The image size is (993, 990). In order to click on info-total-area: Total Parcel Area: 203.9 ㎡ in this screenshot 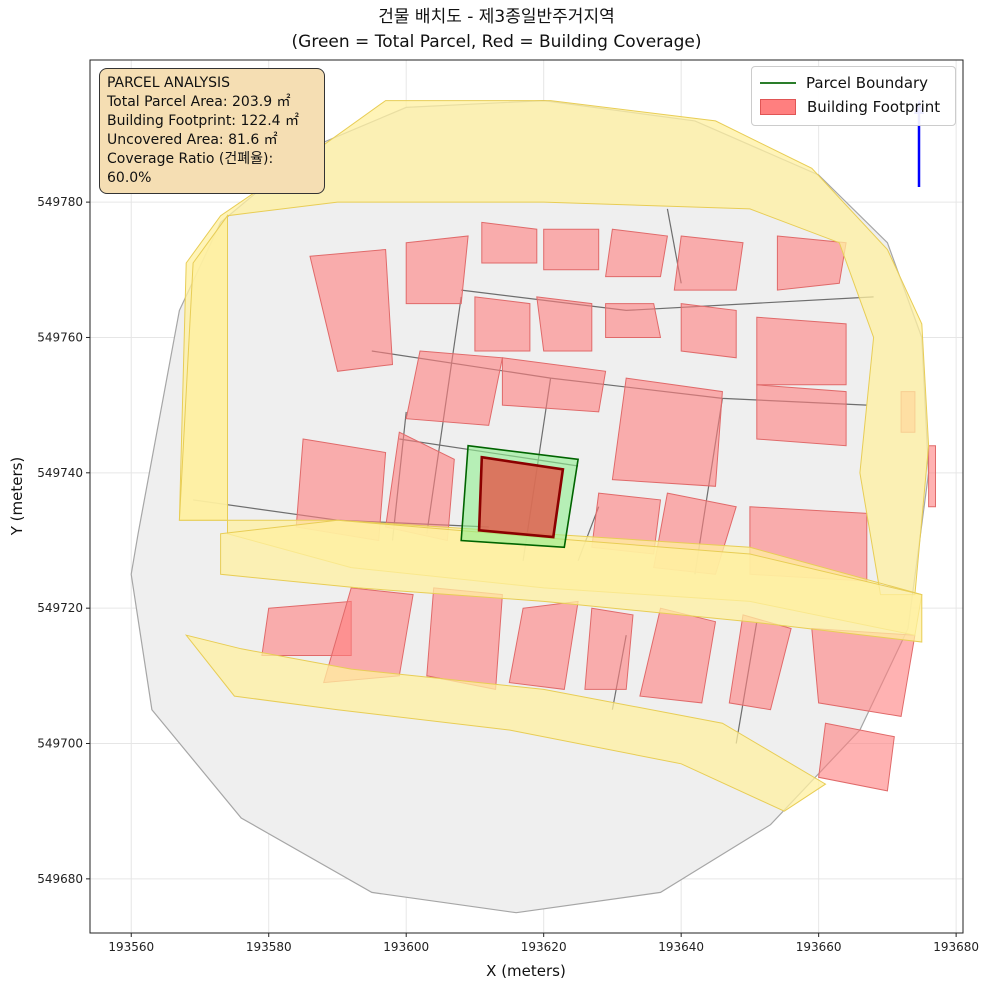, I will do `click(199, 102)`.